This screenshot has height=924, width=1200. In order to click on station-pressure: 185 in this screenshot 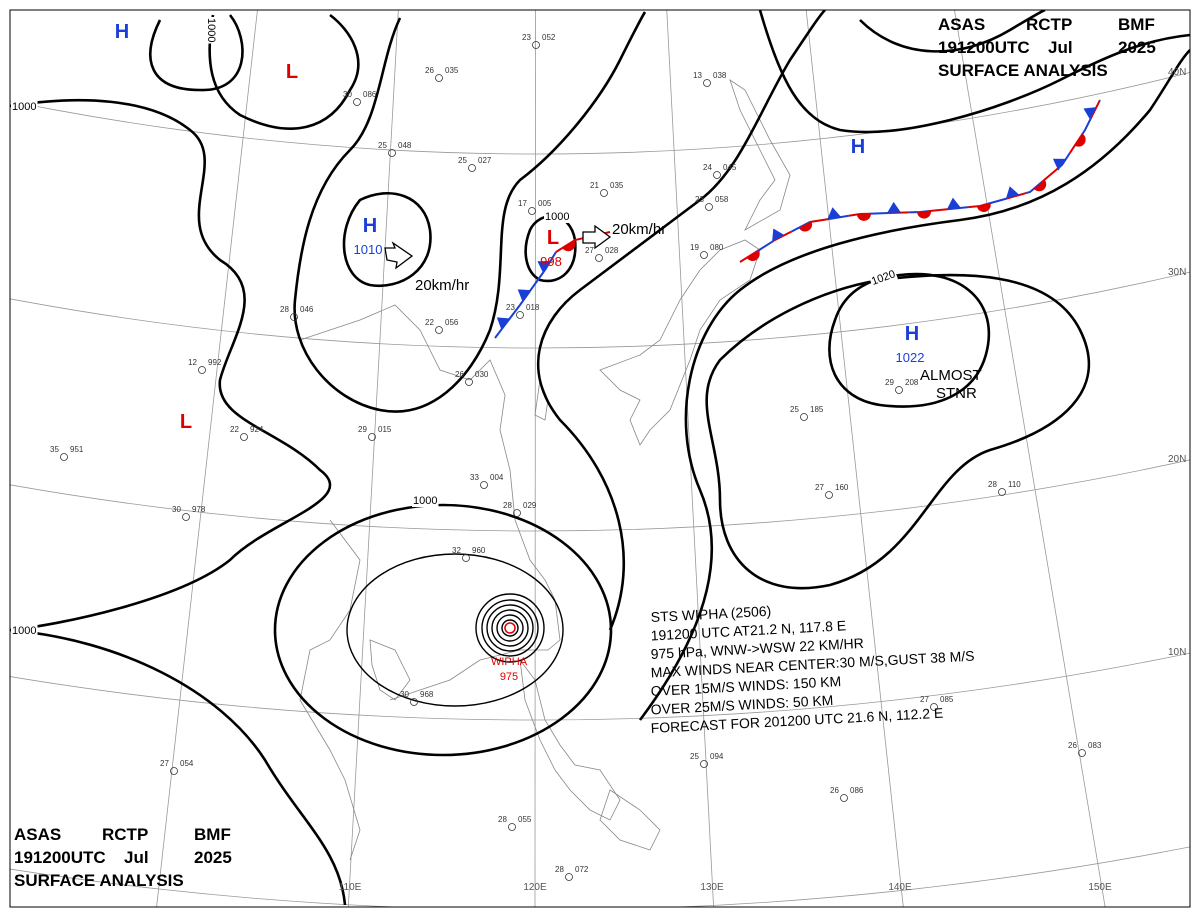, I will do `click(817, 409)`.